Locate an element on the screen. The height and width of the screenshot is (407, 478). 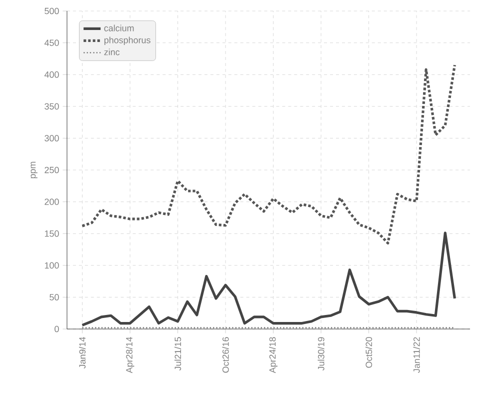
x-tick-label: Apr24/18 is located at coordinates (273, 355).